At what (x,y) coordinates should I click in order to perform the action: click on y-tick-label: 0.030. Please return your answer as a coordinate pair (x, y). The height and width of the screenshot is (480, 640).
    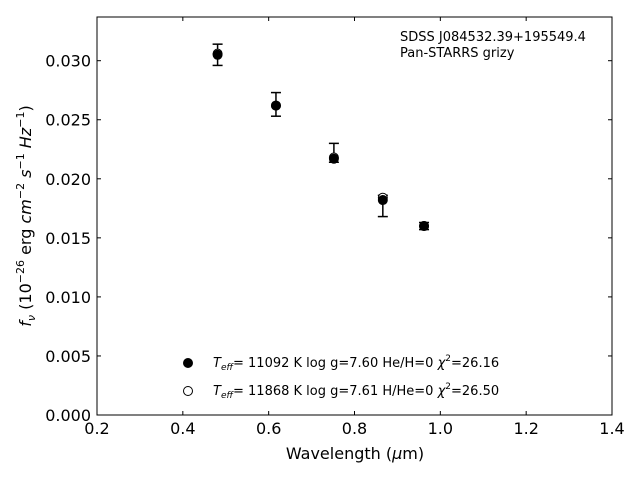
    Looking at the image, I should click on (68, 61).